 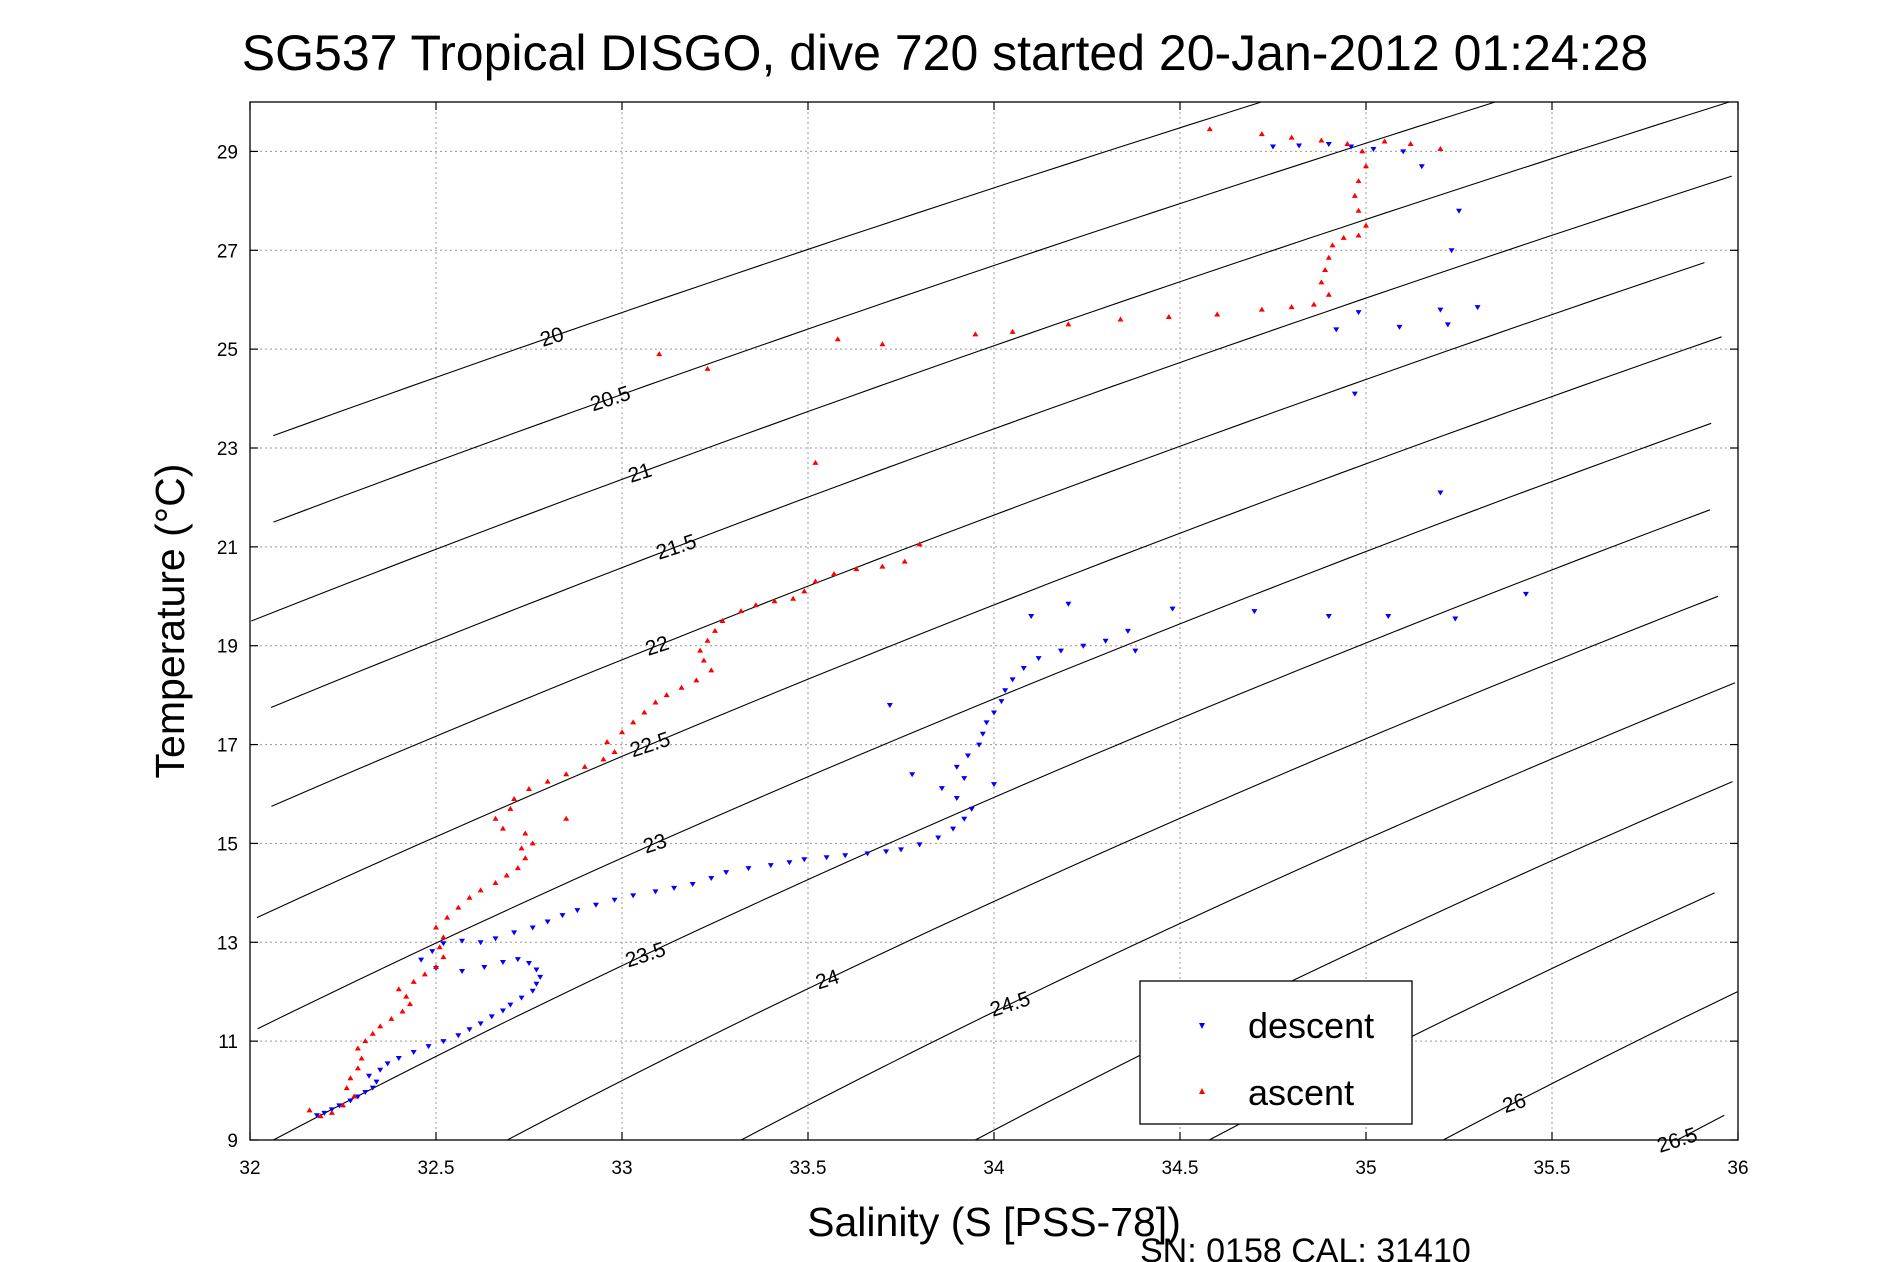 What do you see at coordinates (1276, 1052) in the screenshot?
I see `legend-box` at bounding box center [1276, 1052].